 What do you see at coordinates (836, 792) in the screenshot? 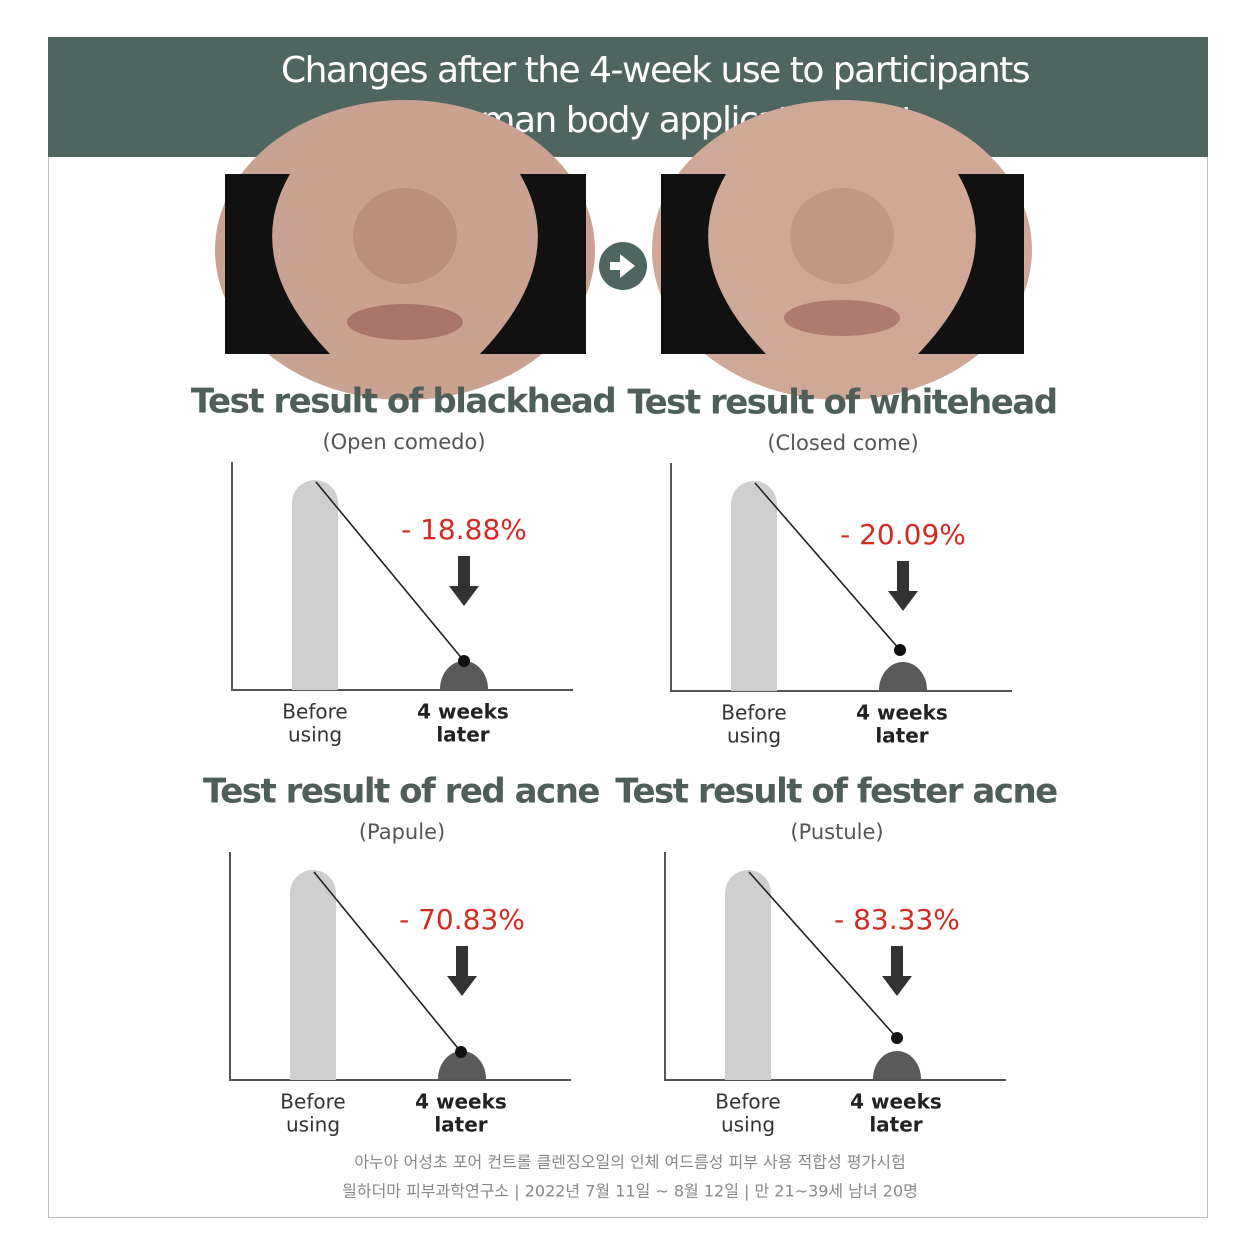
I see `panel-title: Test result of fester acne` at bounding box center [836, 792].